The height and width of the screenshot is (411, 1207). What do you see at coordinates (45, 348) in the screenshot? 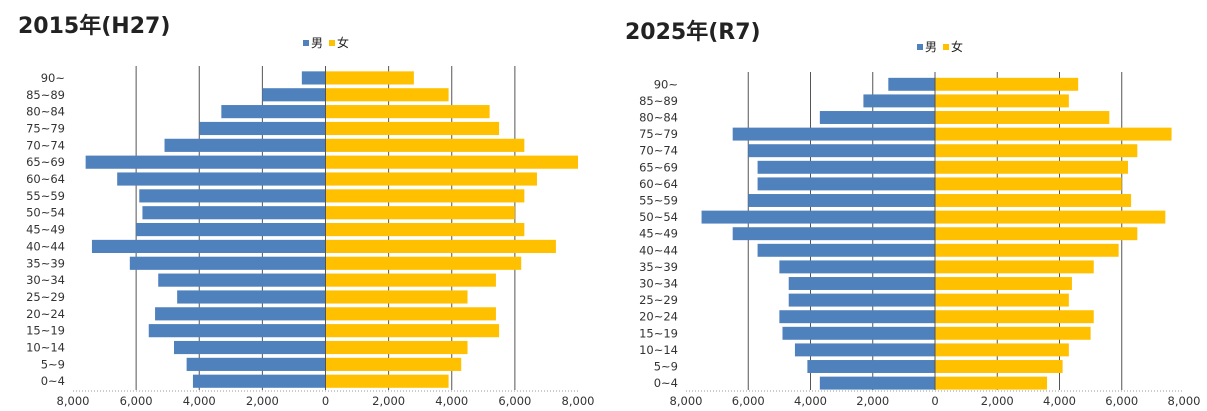
I see `category-label: 10~14` at bounding box center [45, 348].